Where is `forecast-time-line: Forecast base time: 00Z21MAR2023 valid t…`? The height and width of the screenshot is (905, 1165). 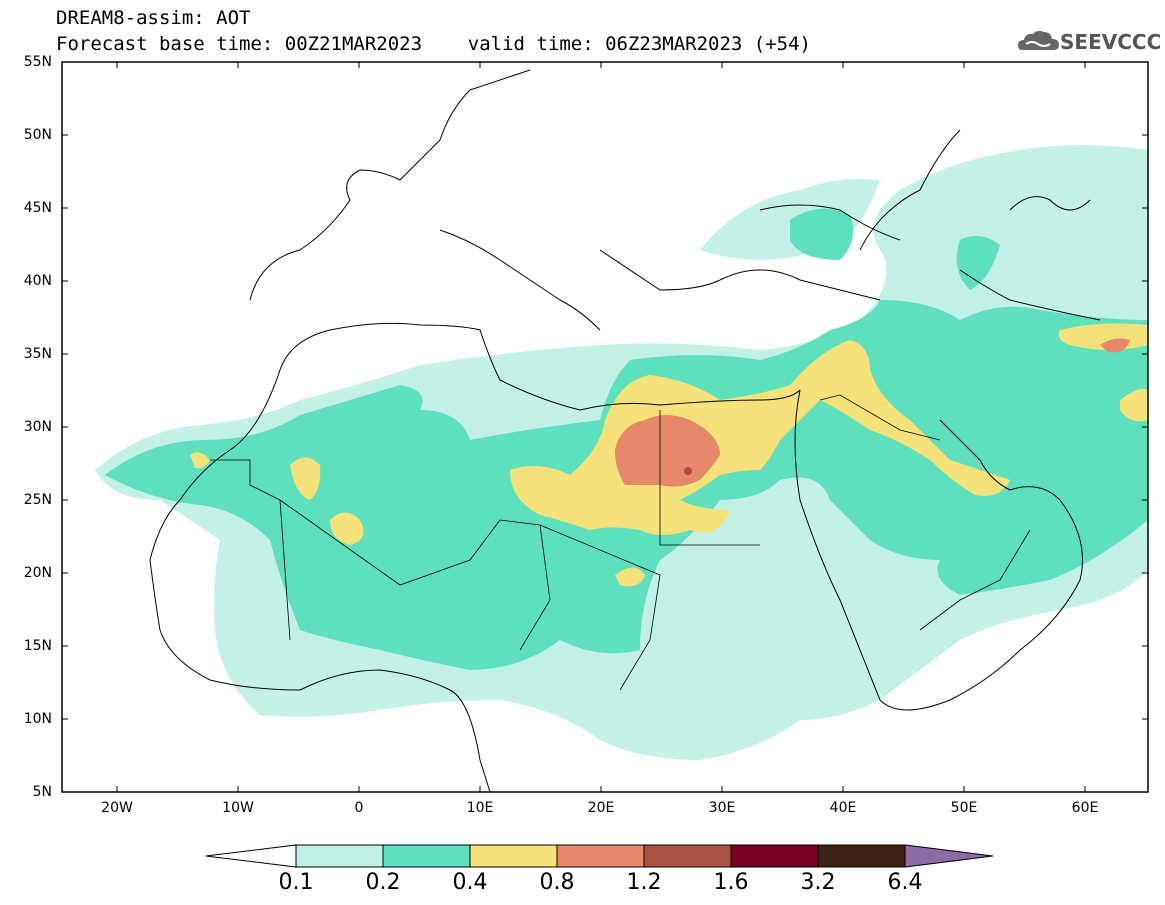 forecast-time-line: Forecast base time: 00Z21MAR2023 valid t… is located at coordinates (433, 44).